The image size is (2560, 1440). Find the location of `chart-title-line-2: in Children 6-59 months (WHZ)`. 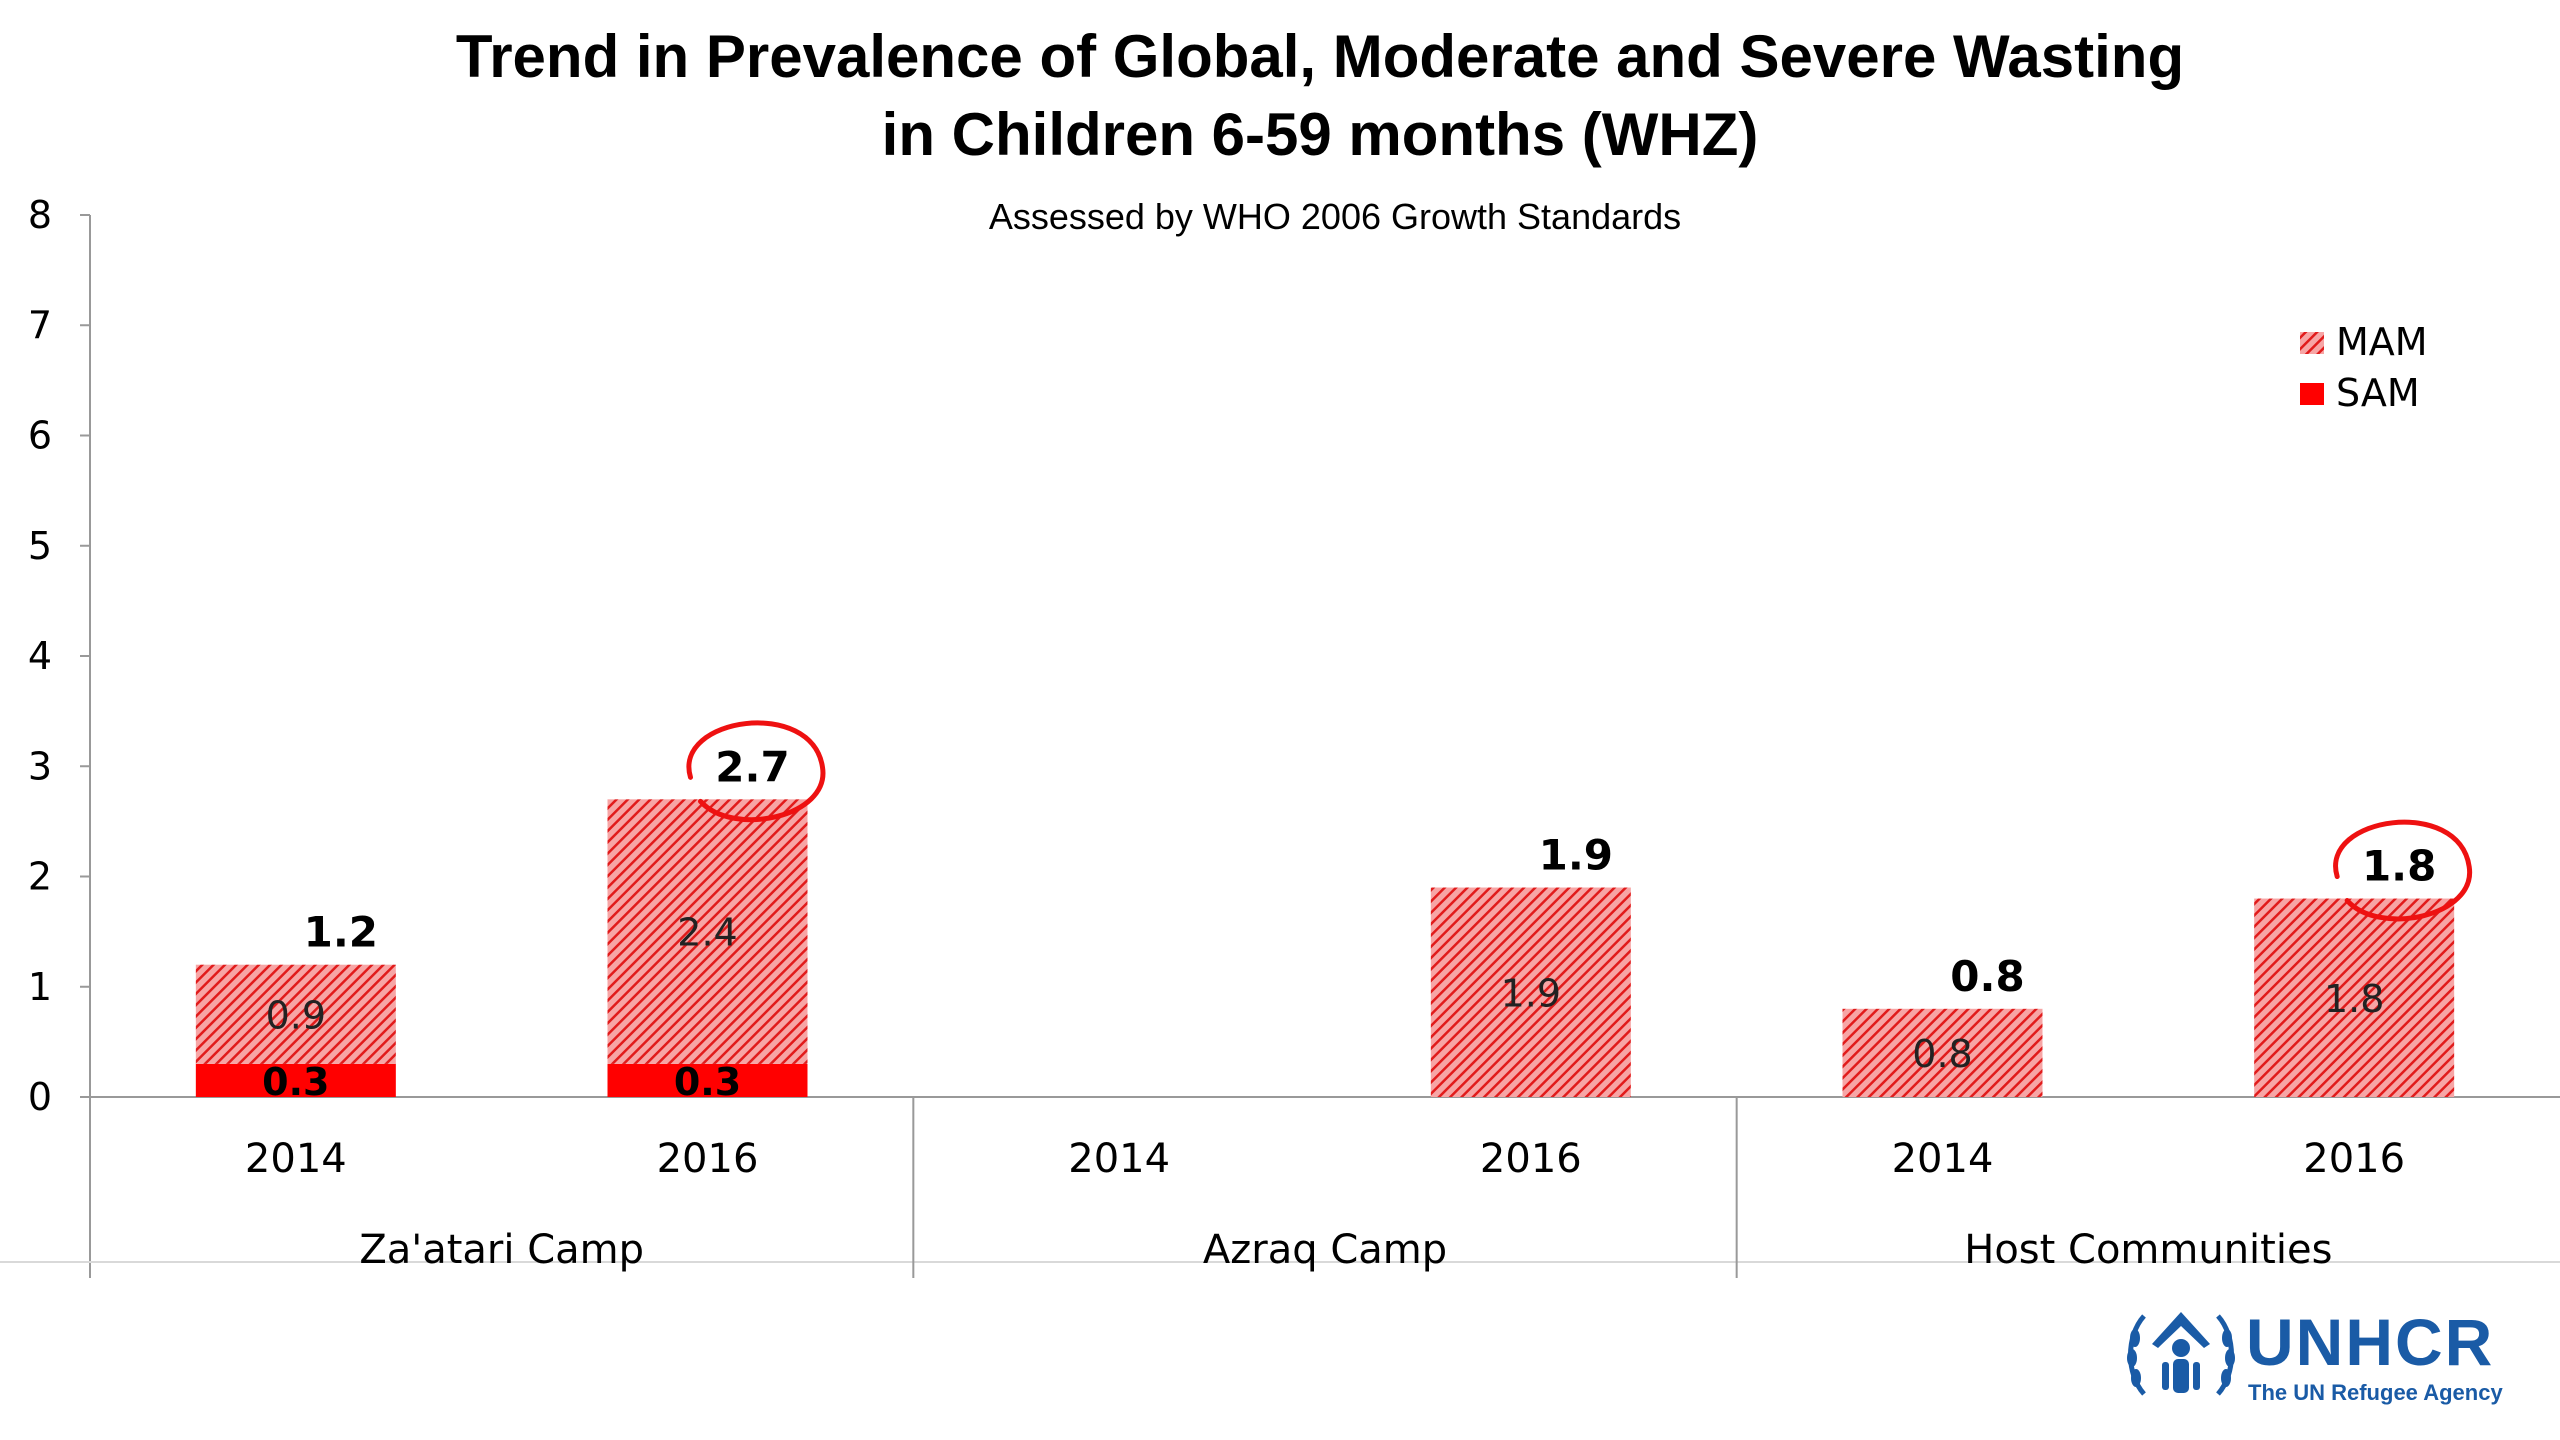

chart-title-line-2: in Children 6-59 months (WHZ) is located at coordinates (1320, 134).